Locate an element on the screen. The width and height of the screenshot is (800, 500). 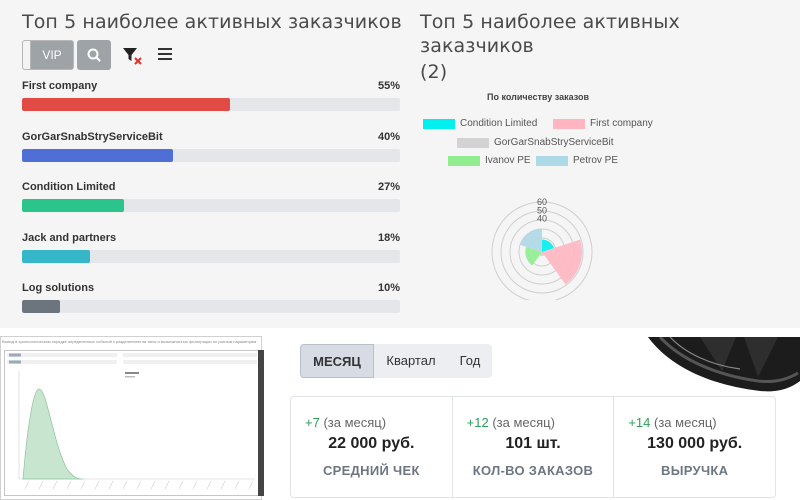
panel-title-line2: (2) is located at coordinates (434, 72).